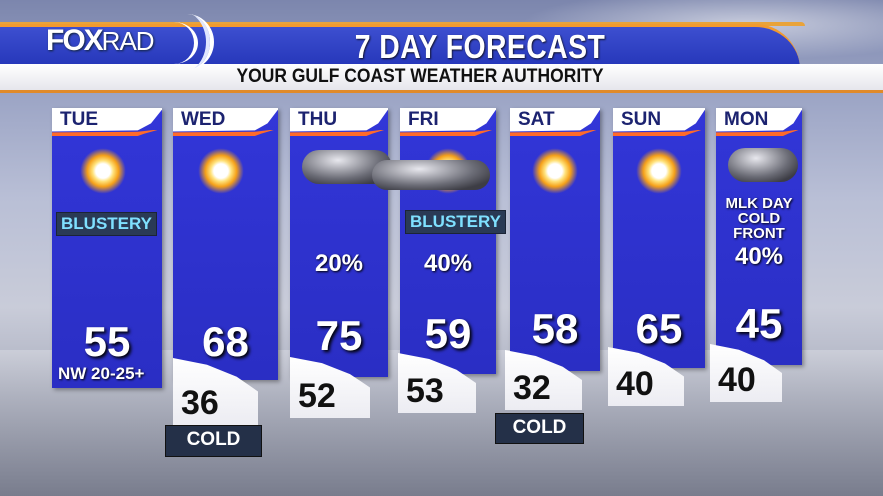  Describe the element at coordinates (420, 76) in the screenshot. I see `page-subtitle: YOUR GULF COAST WEATHER AUTHORITY` at that location.